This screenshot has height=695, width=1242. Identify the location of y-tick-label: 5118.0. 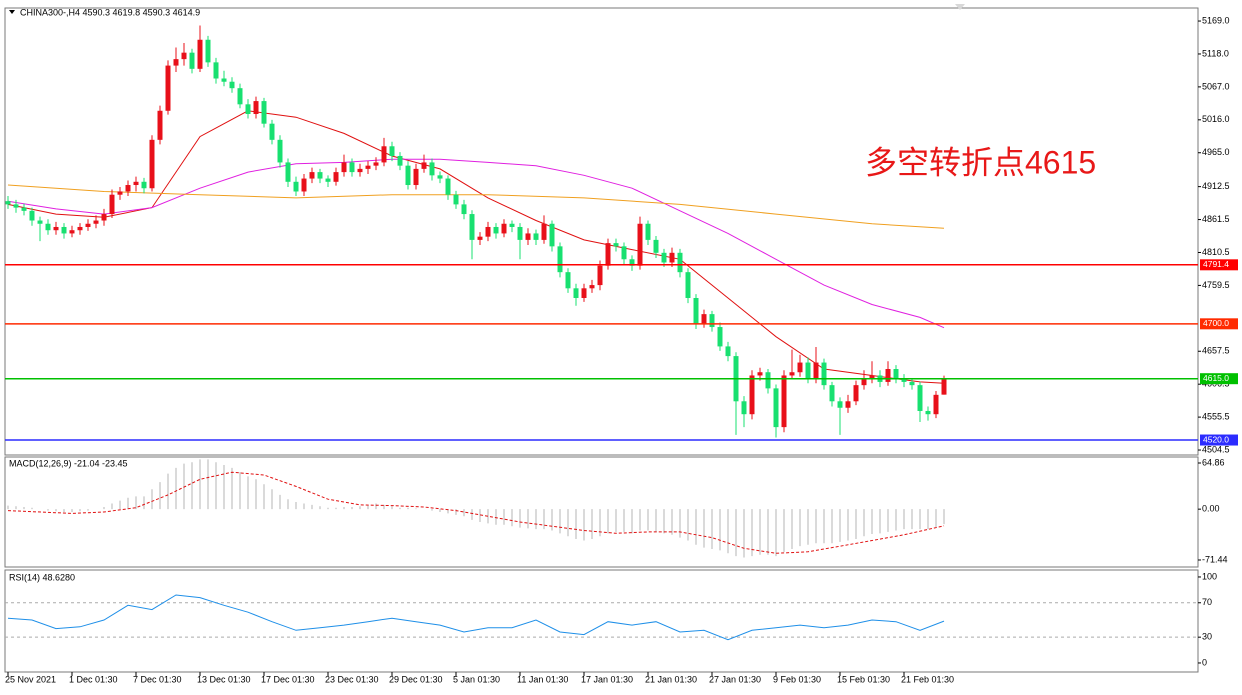
(1215, 53).